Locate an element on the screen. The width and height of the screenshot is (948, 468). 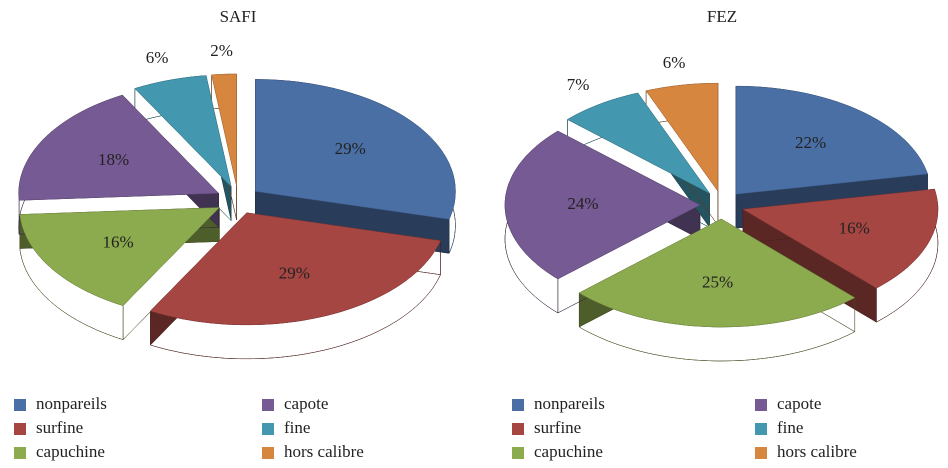
data-label: 2% is located at coordinates (221, 50).